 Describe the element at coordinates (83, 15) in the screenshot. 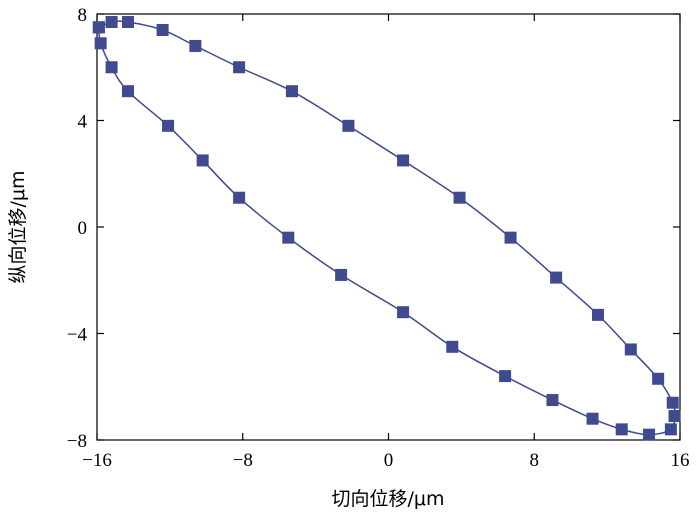

I see `y-tick-label: 8` at that location.